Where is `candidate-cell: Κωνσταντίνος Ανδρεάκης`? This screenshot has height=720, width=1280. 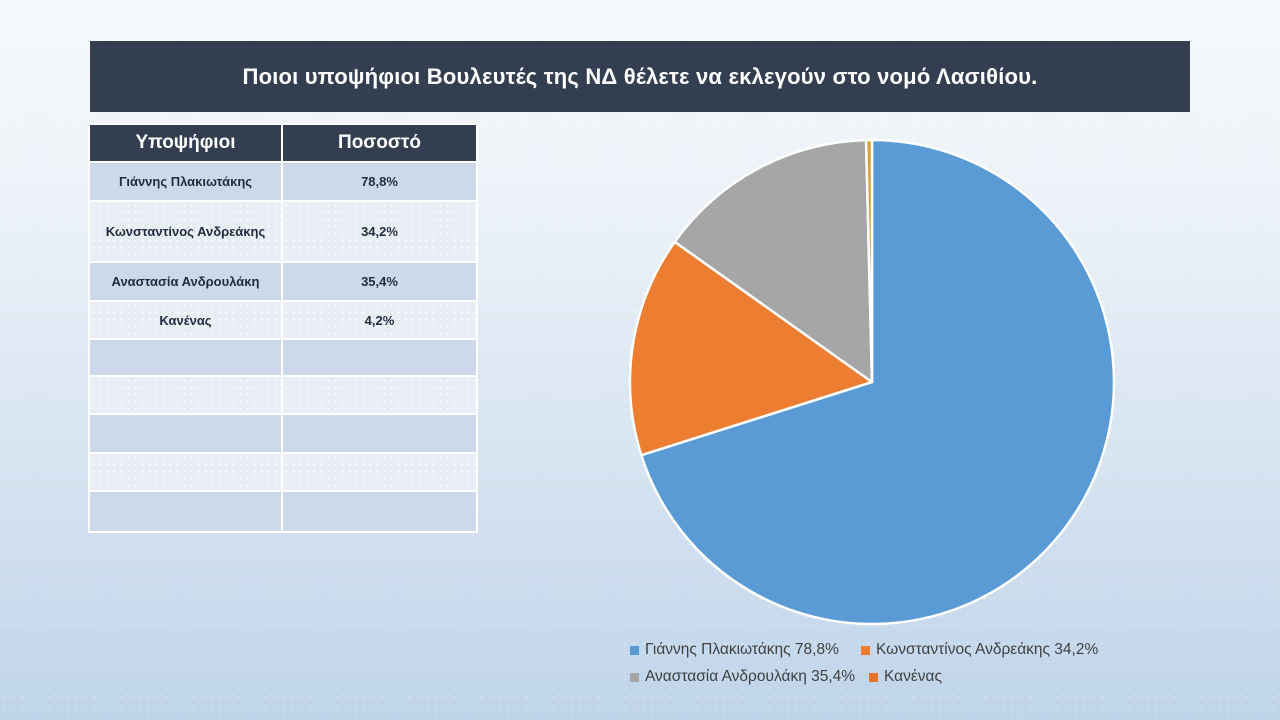
candidate-cell: Κωνσταντίνος Ανδρεάκης is located at coordinates (186, 231).